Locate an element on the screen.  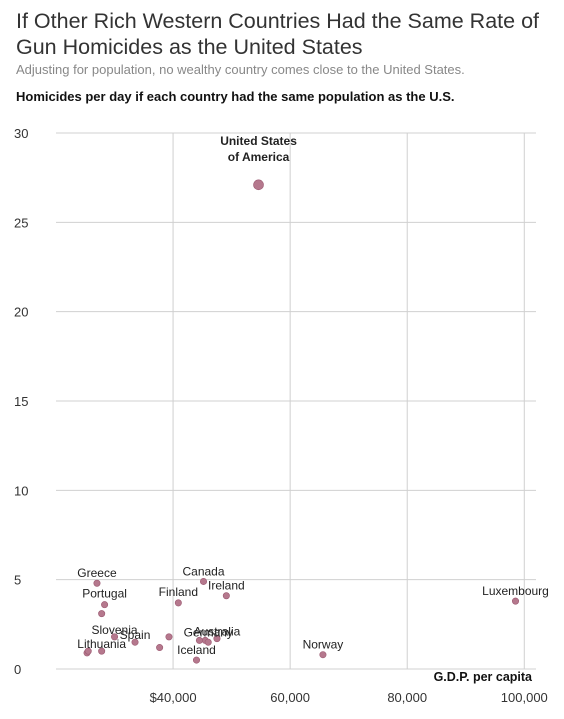
point-label-line: Luxembourg is located at coordinates (515, 591).